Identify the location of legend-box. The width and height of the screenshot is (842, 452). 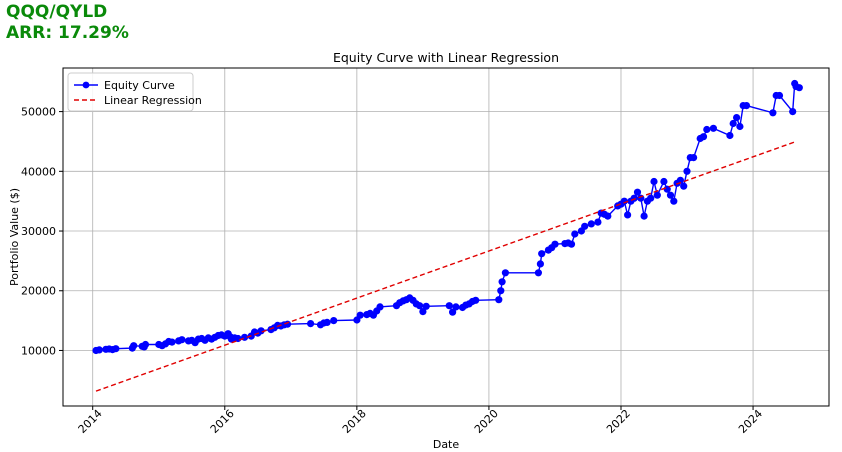
(130, 92).